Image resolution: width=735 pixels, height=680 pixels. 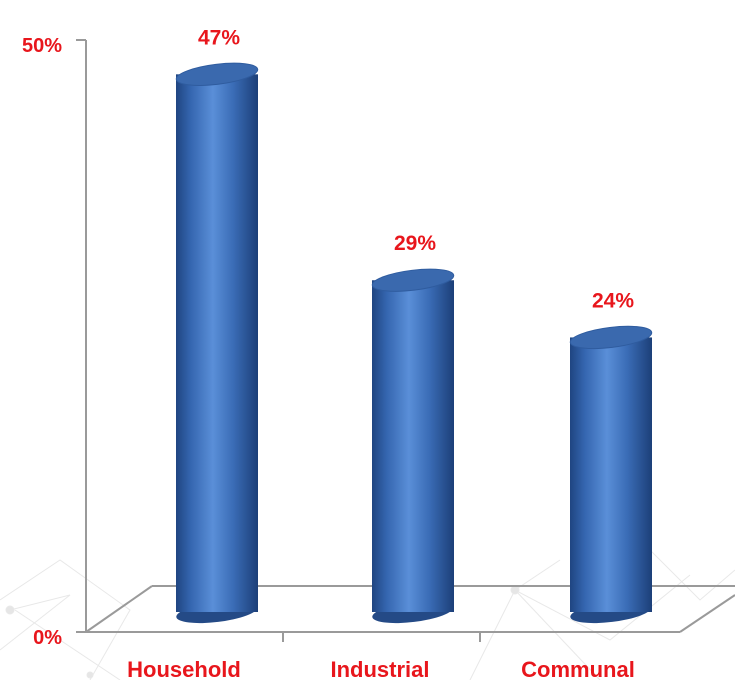 I want to click on bar-communal, so click(x=611, y=474).